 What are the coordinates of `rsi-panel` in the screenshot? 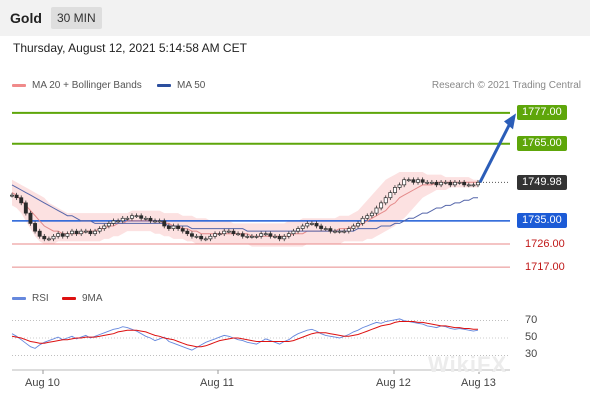 It's located at (260, 337).